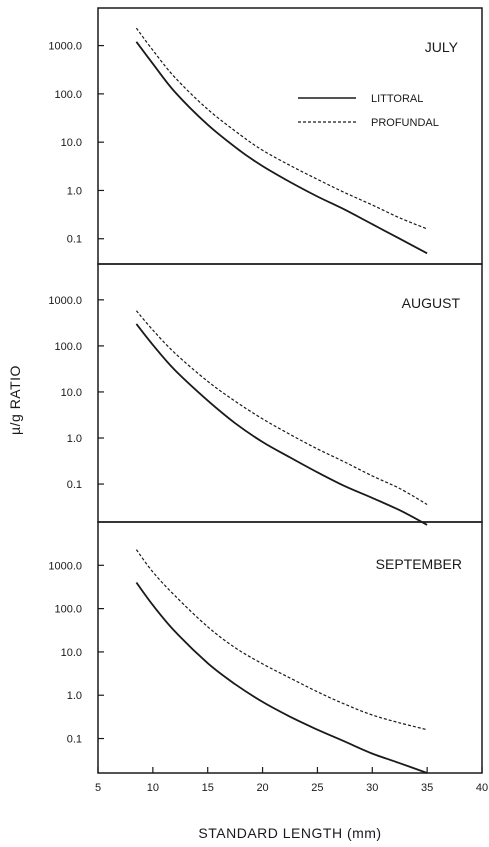 This screenshot has width=489, height=847. What do you see at coordinates (431, 303) in the screenshot?
I see `panel-title: AUGUST` at bounding box center [431, 303].